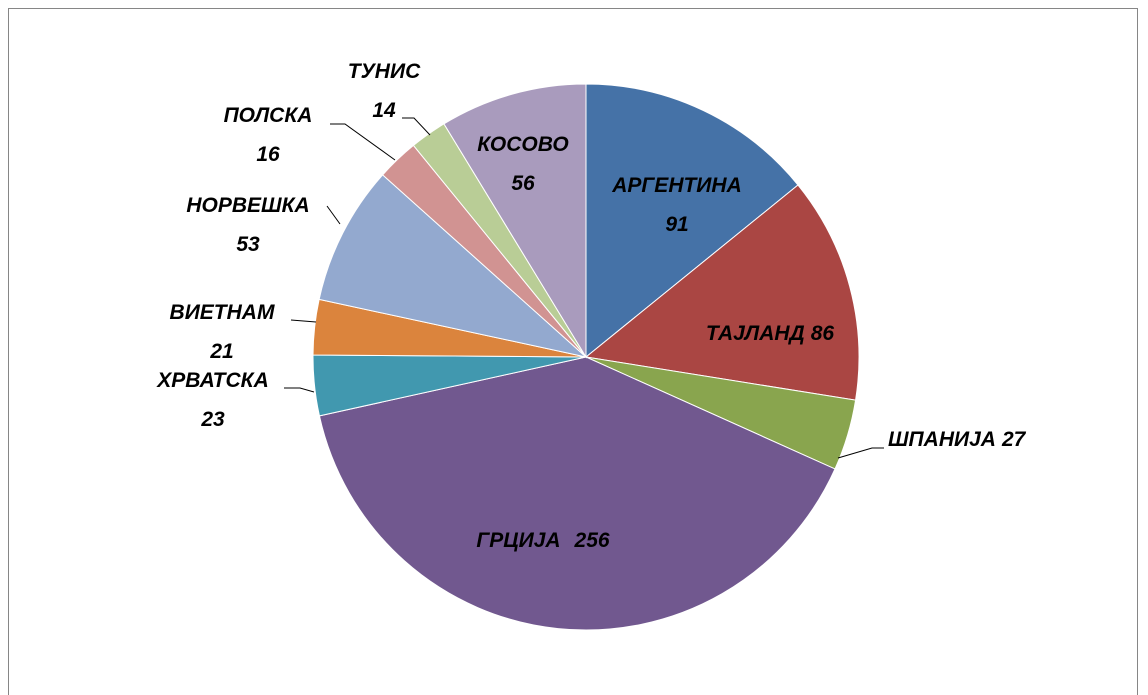 The image size is (1148, 695). What do you see at coordinates (755, 333) in the screenshot?
I see `category-label: ТАЈЛАНД` at bounding box center [755, 333].